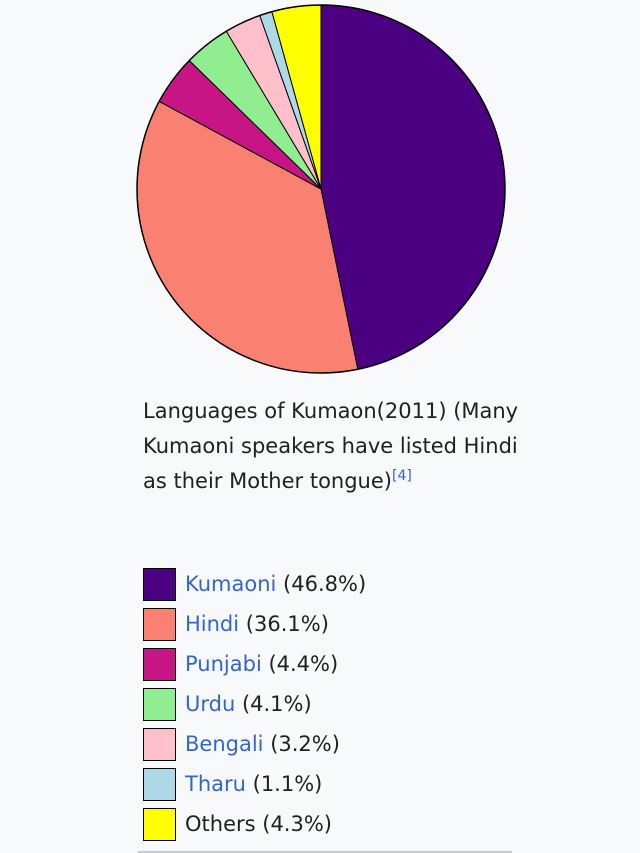  I want to click on legend-item-punjabi: Punjabi (4.4%), so click(333, 664).